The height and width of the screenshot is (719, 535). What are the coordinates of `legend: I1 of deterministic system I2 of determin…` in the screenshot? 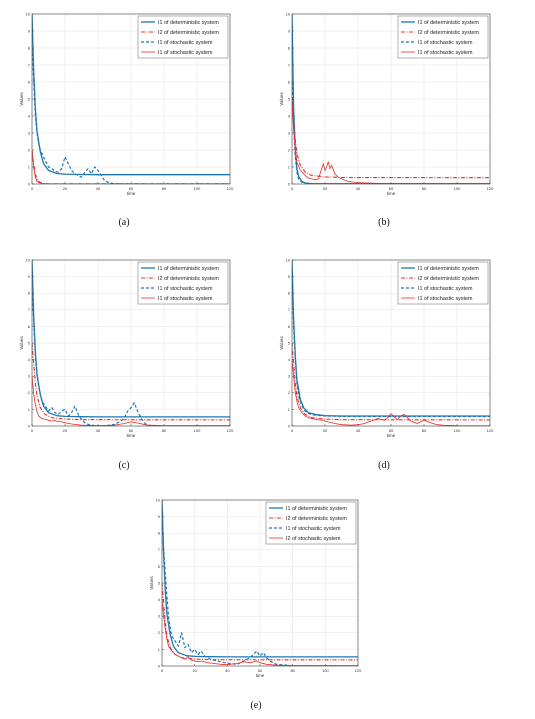 It's located at (443, 37).